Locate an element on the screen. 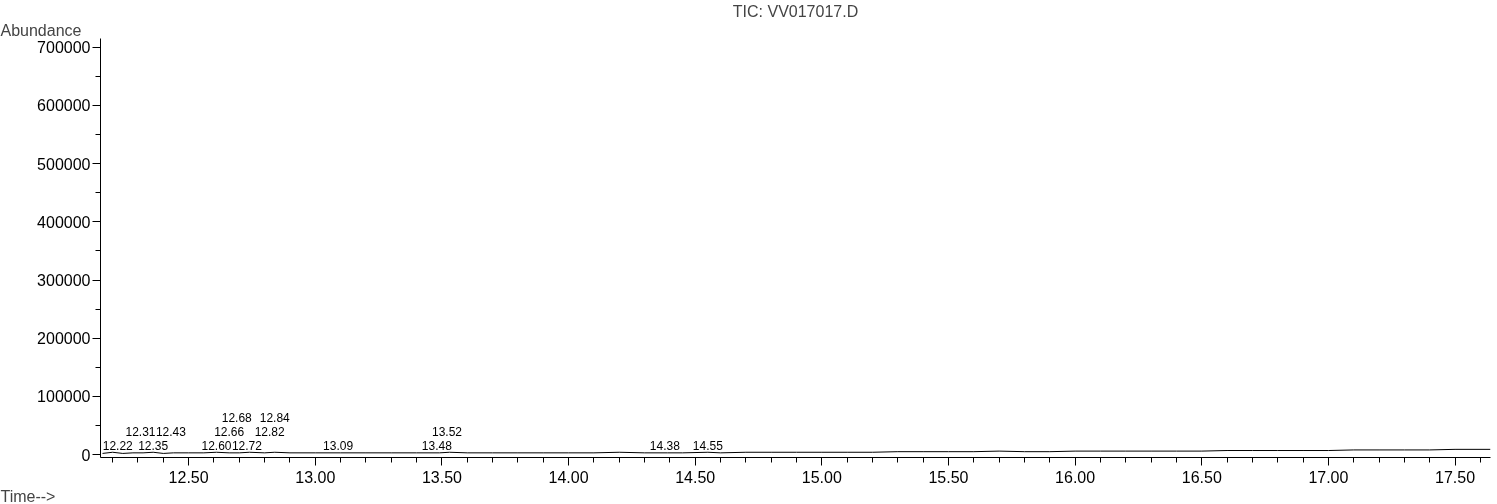 The height and width of the screenshot is (504, 1497). x-tick-label: 16.00 is located at coordinates (1075, 477).